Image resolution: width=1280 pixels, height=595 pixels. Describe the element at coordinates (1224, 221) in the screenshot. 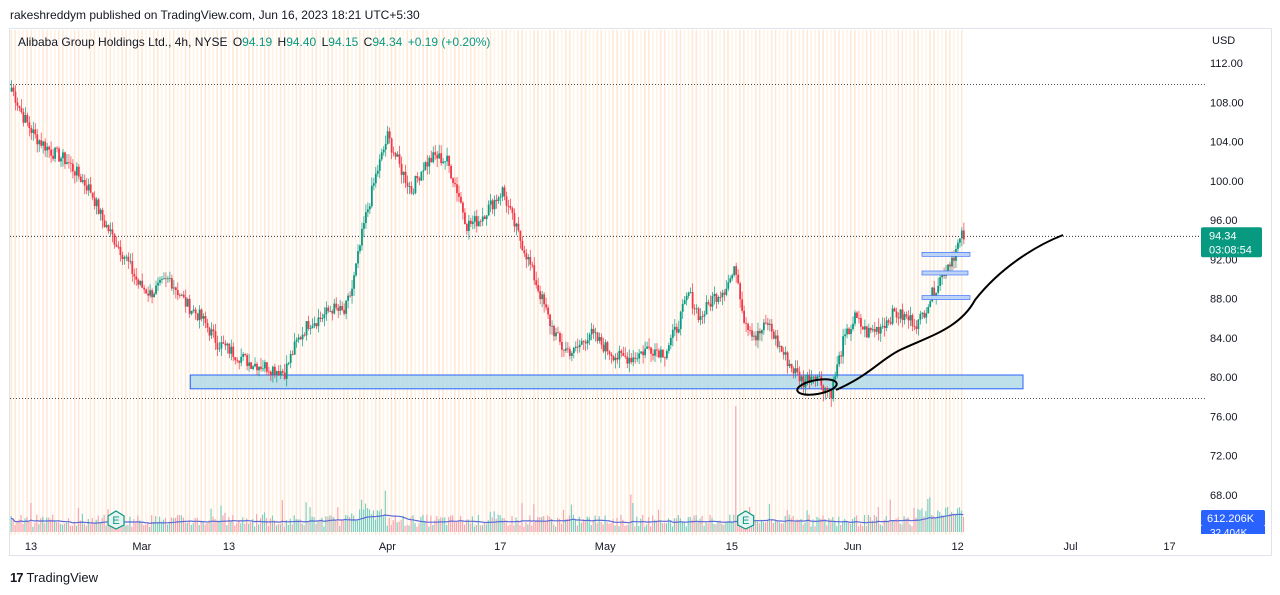

I see `price-tick-label: 96.00` at that location.